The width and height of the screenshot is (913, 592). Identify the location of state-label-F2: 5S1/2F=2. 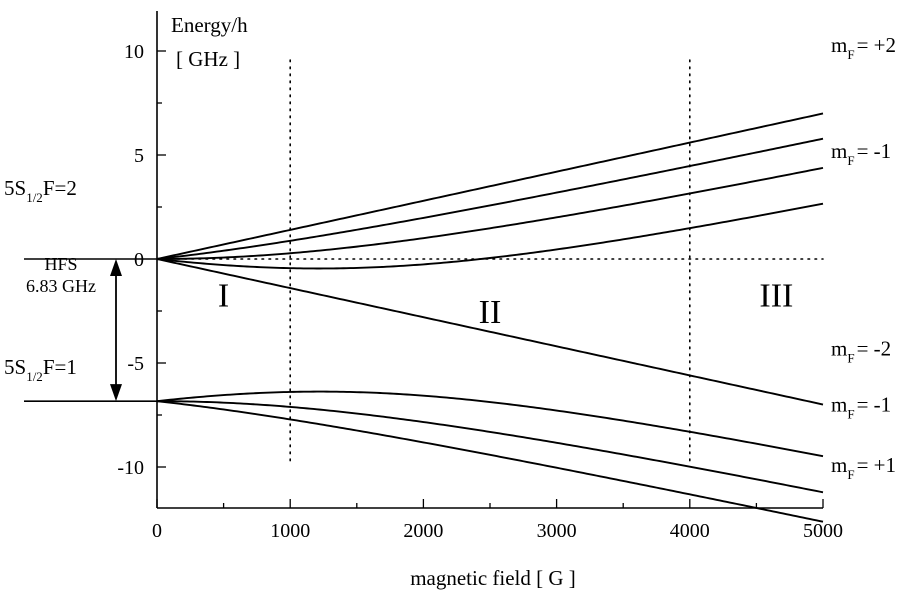
(40, 190).